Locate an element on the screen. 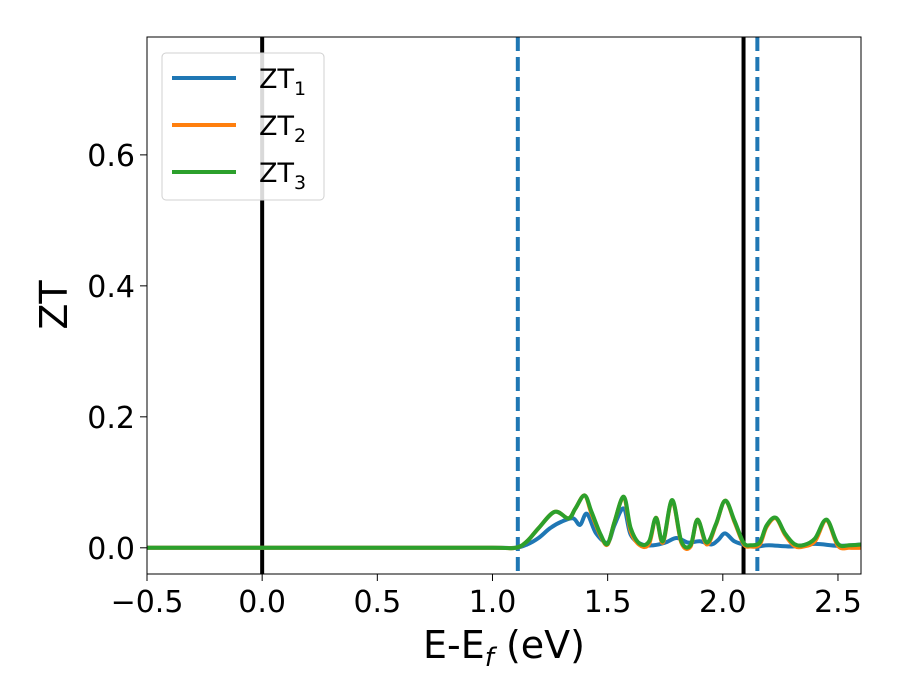  x-axis: −0.5 0.0 0.5 1.0 1.5 2.0 2.5 is located at coordinates (486, 597).